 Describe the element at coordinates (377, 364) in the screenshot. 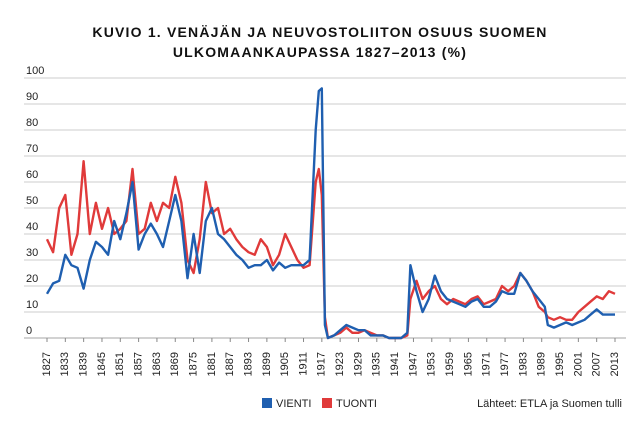

I see `x-tick-label: 1935` at that location.